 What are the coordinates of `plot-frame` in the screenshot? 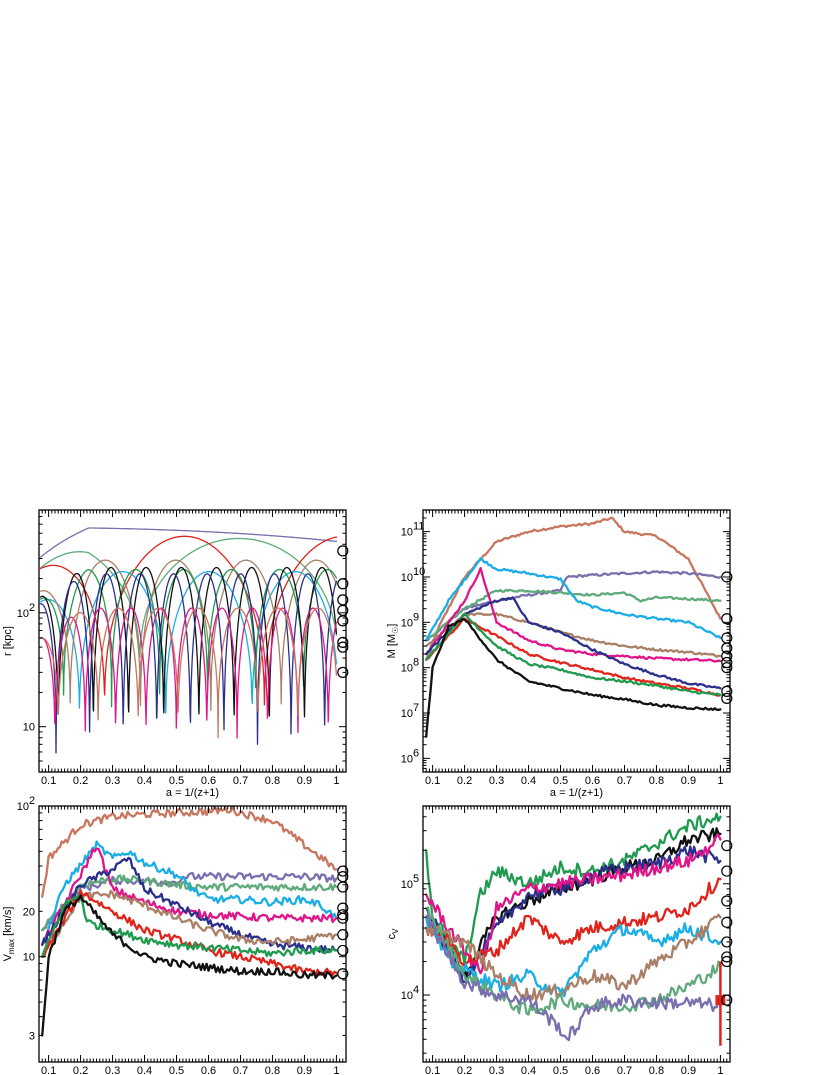 It's located at (192, 934).